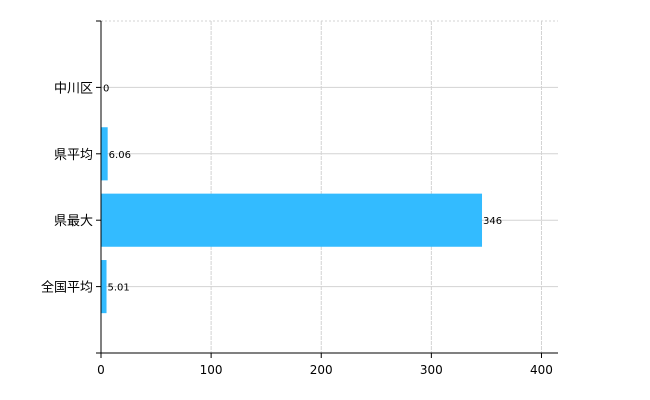  I want to click on x-tick-label: 0, so click(101, 370).